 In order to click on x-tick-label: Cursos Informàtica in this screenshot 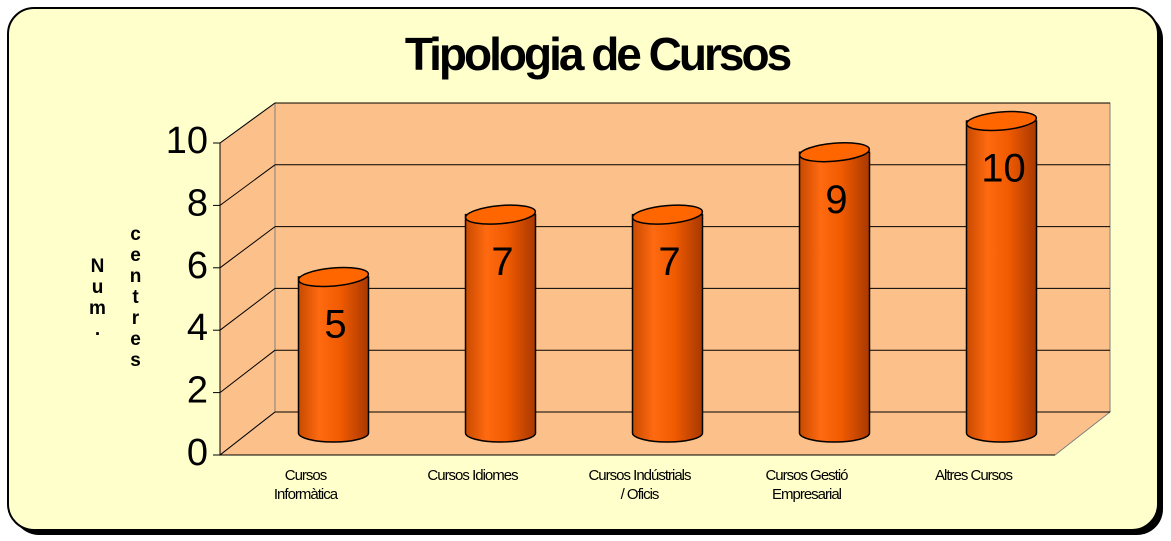, I will do `click(305, 485)`.